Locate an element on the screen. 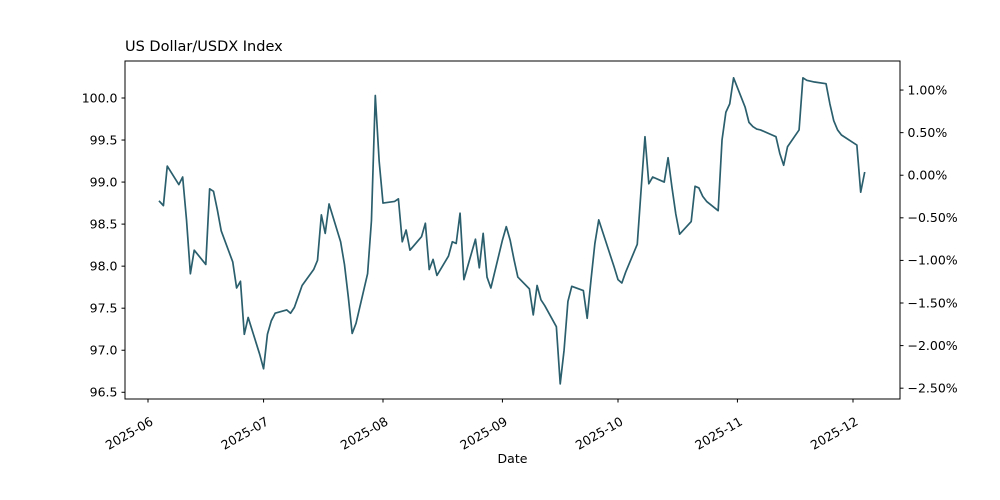 The width and height of the screenshot is (1000, 500). right-y-tick-label: 0.50% is located at coordinates (928, 132).